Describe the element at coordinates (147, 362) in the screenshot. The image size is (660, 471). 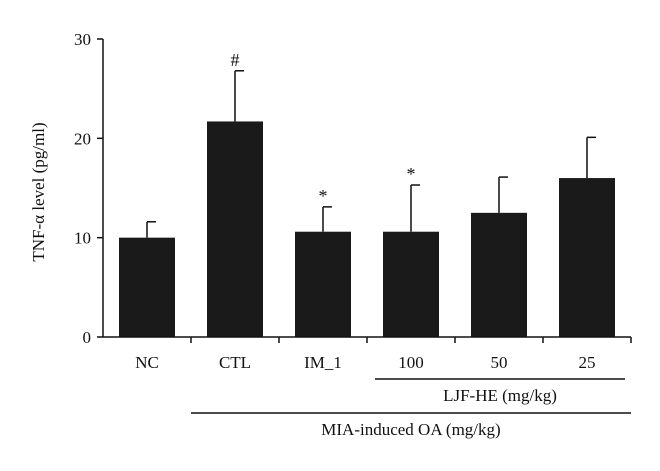
I see `x-tick-label: NC` at that location.